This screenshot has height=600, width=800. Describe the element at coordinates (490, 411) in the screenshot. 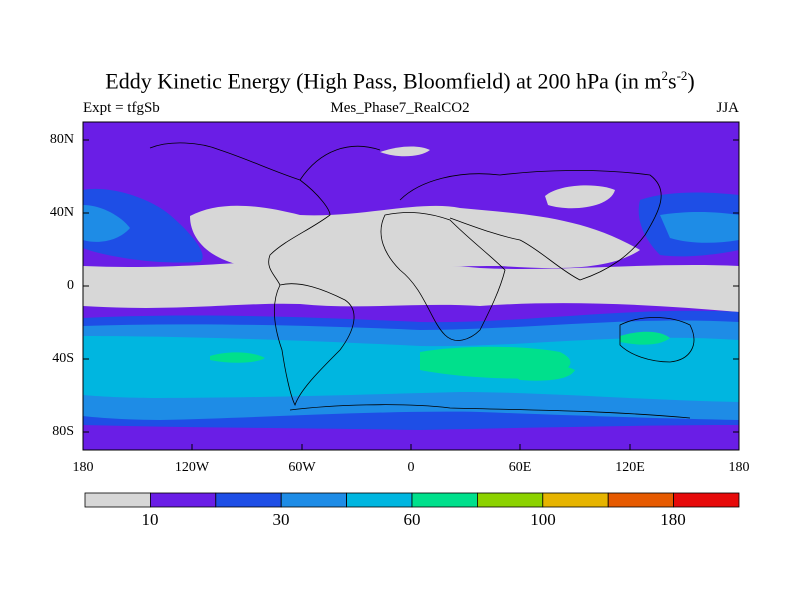

I see `antarctica-coast` at that location.